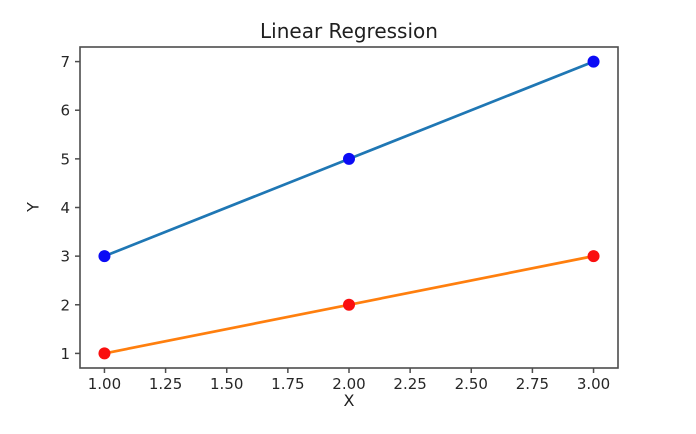 The height and width of the screenshot is (434, 696). Describe the element at coordinates (409, 384) in the screenshot. I see `x-tick-label: 2.25` at that location.